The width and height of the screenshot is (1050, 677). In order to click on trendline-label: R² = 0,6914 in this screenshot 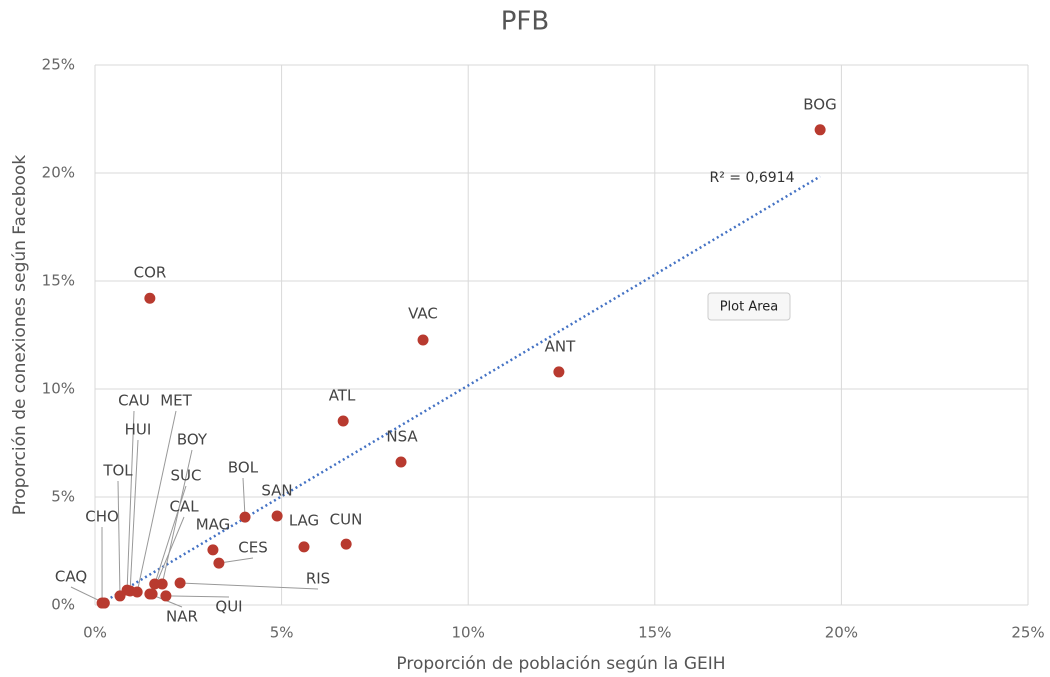, I will do `click(752, 178)`.